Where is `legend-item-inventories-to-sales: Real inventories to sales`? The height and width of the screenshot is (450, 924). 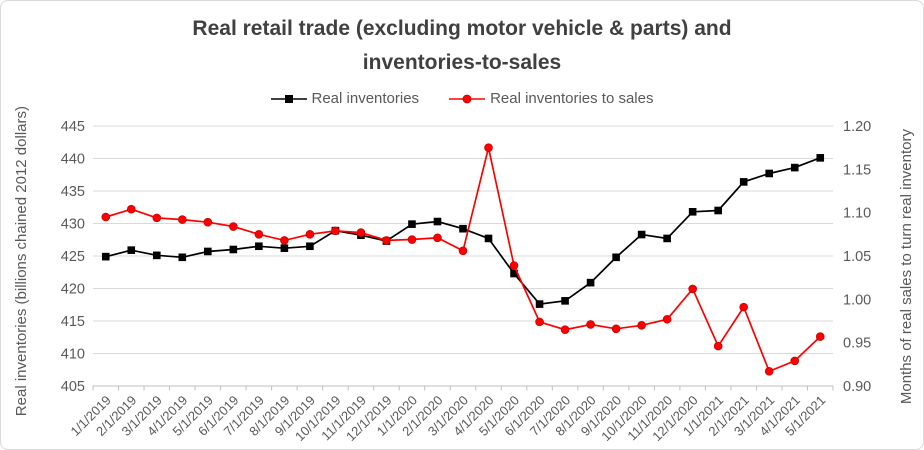 legend-item-inventories-to-sales: Real inventories to sales is located at coordinates (551, 98).